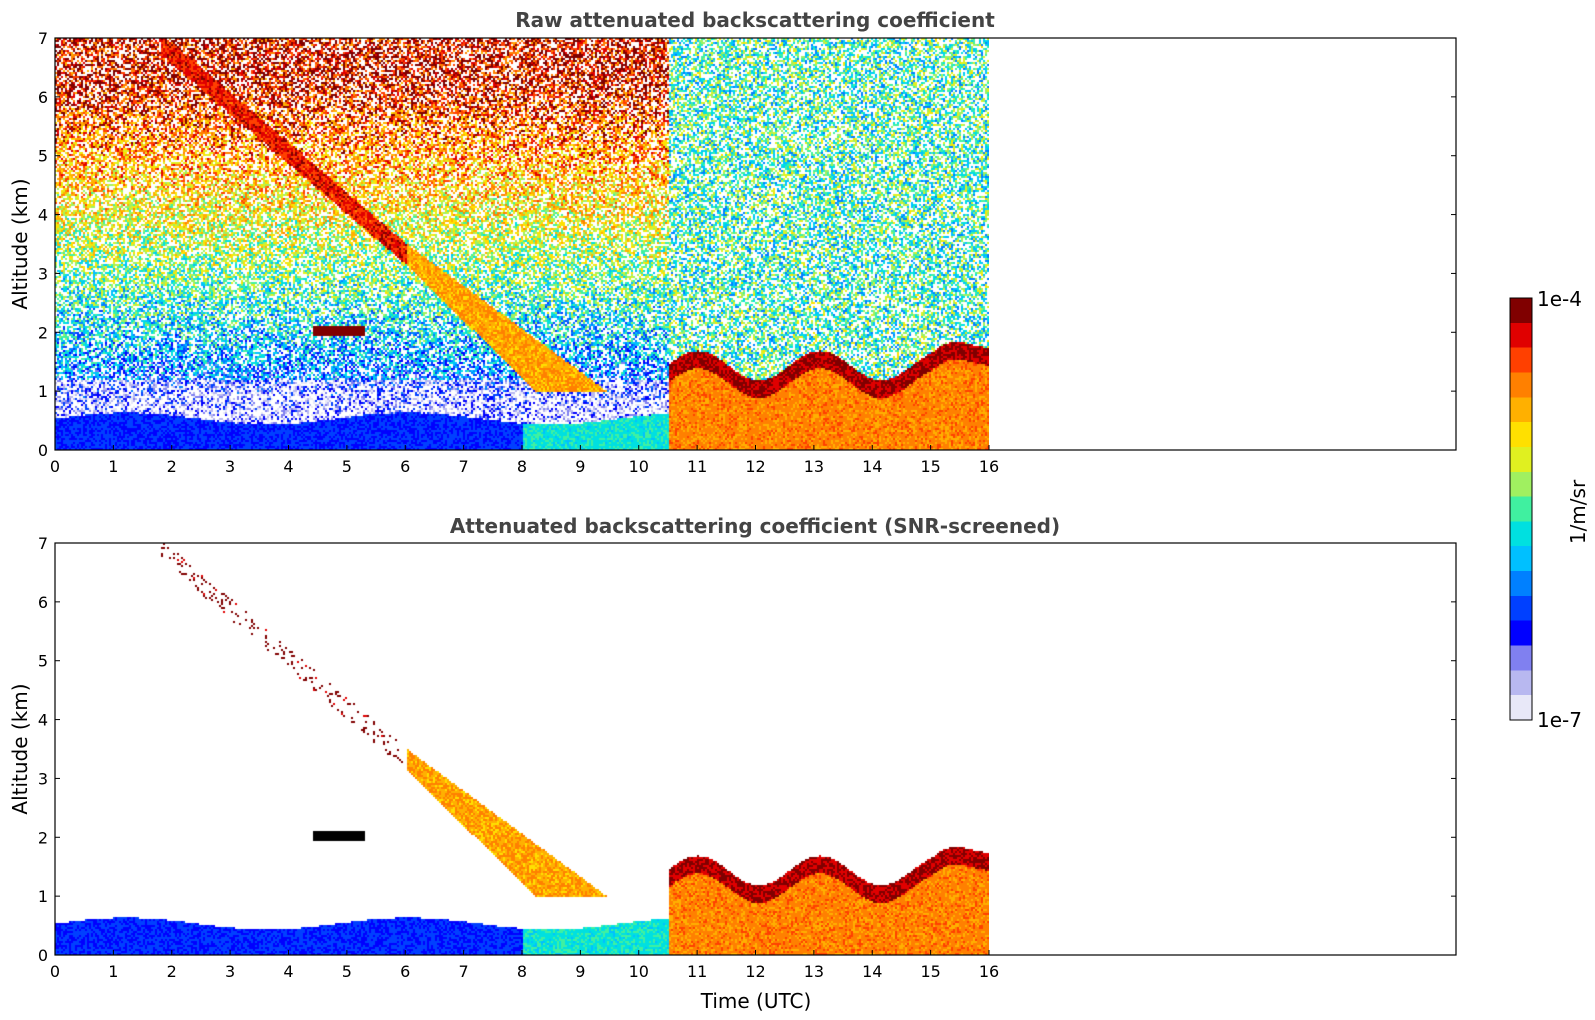  What do you see at coordinates (1559, 720) in the screenshot?
I see `colorbar-min-label: 1e-7` at bounding box center [1559, 720].